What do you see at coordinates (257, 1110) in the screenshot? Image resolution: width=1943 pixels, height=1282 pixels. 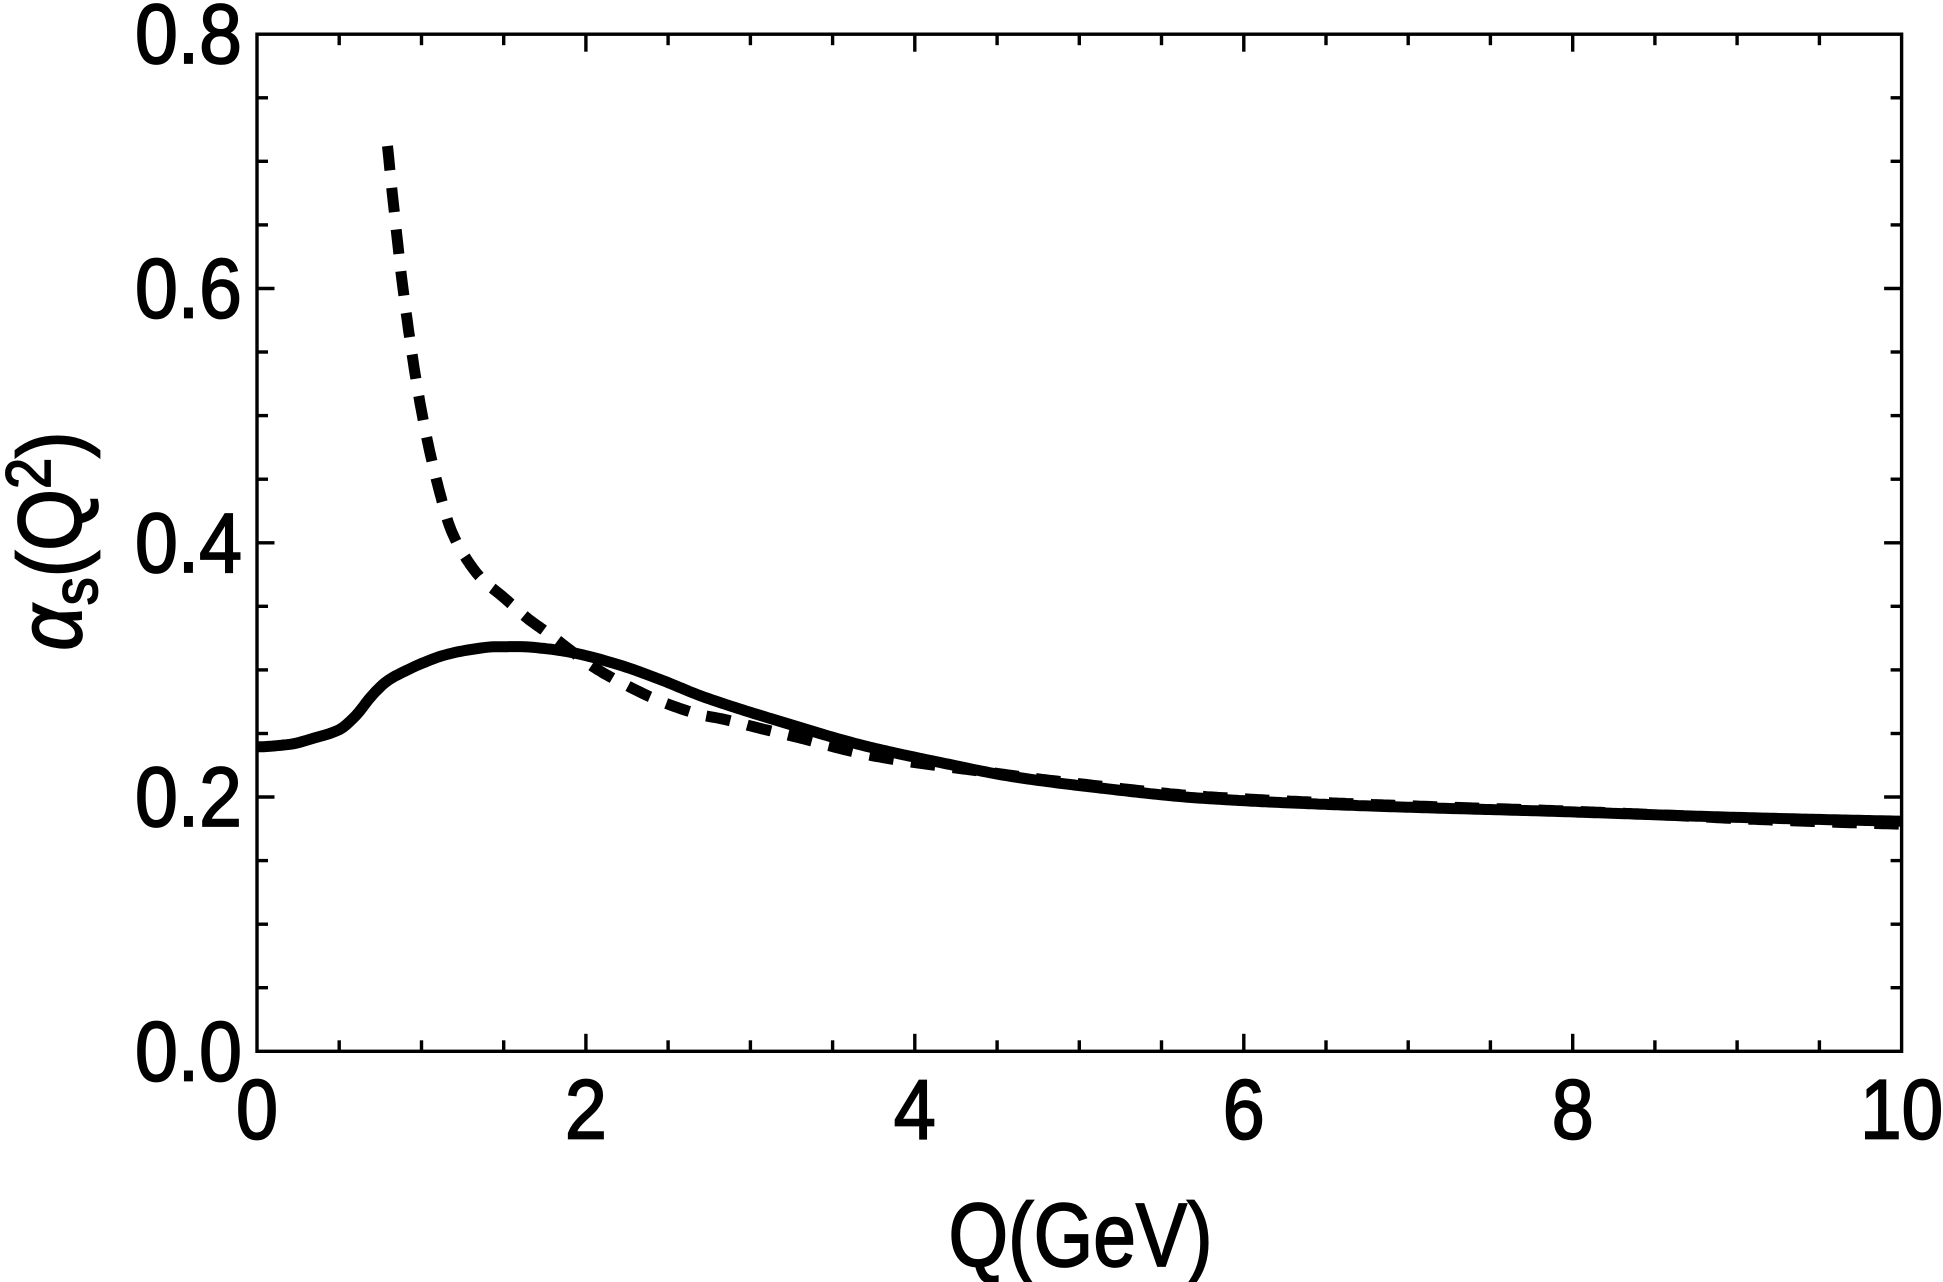 I see `svg-text: 0` at bounding box center [257, 1110].